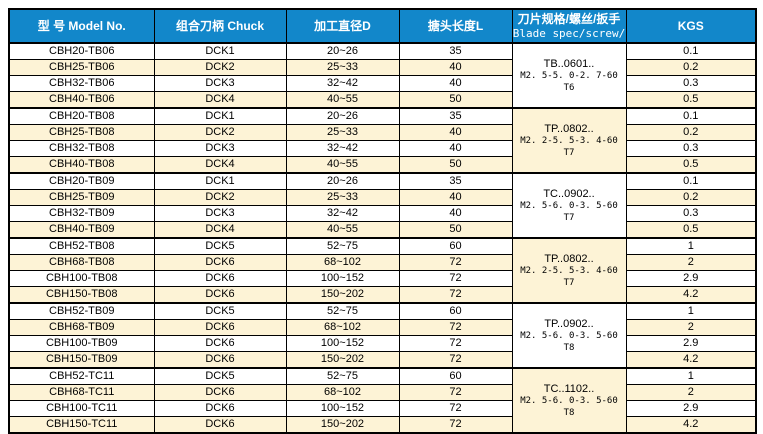 The image size is (763, 434). Describe the element at coordinates (569, 75) in the screenshot. I see `blade-spec-cell: TB..0601.. M2. 5-5. 0-2. 7-60 T6` at that location.